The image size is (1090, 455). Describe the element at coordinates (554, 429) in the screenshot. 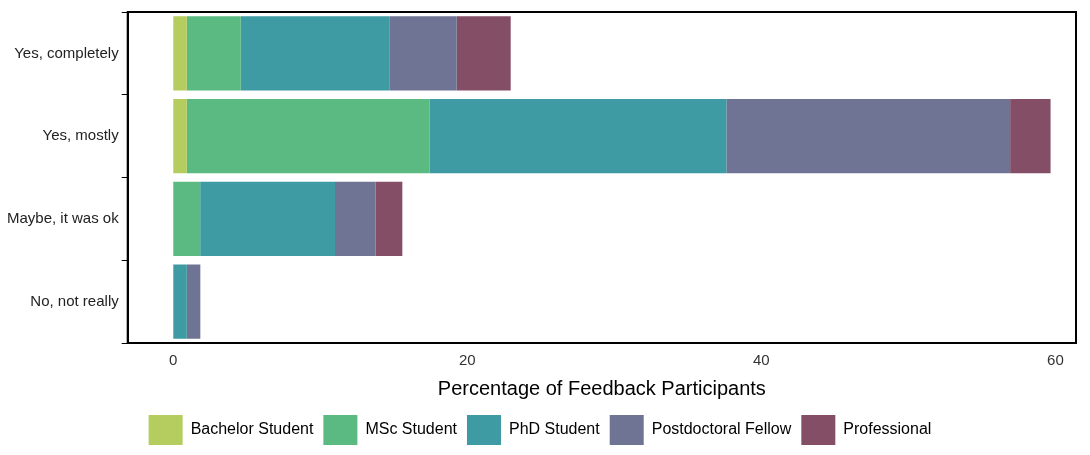

I see `legend-label: PhD Student` at that location.